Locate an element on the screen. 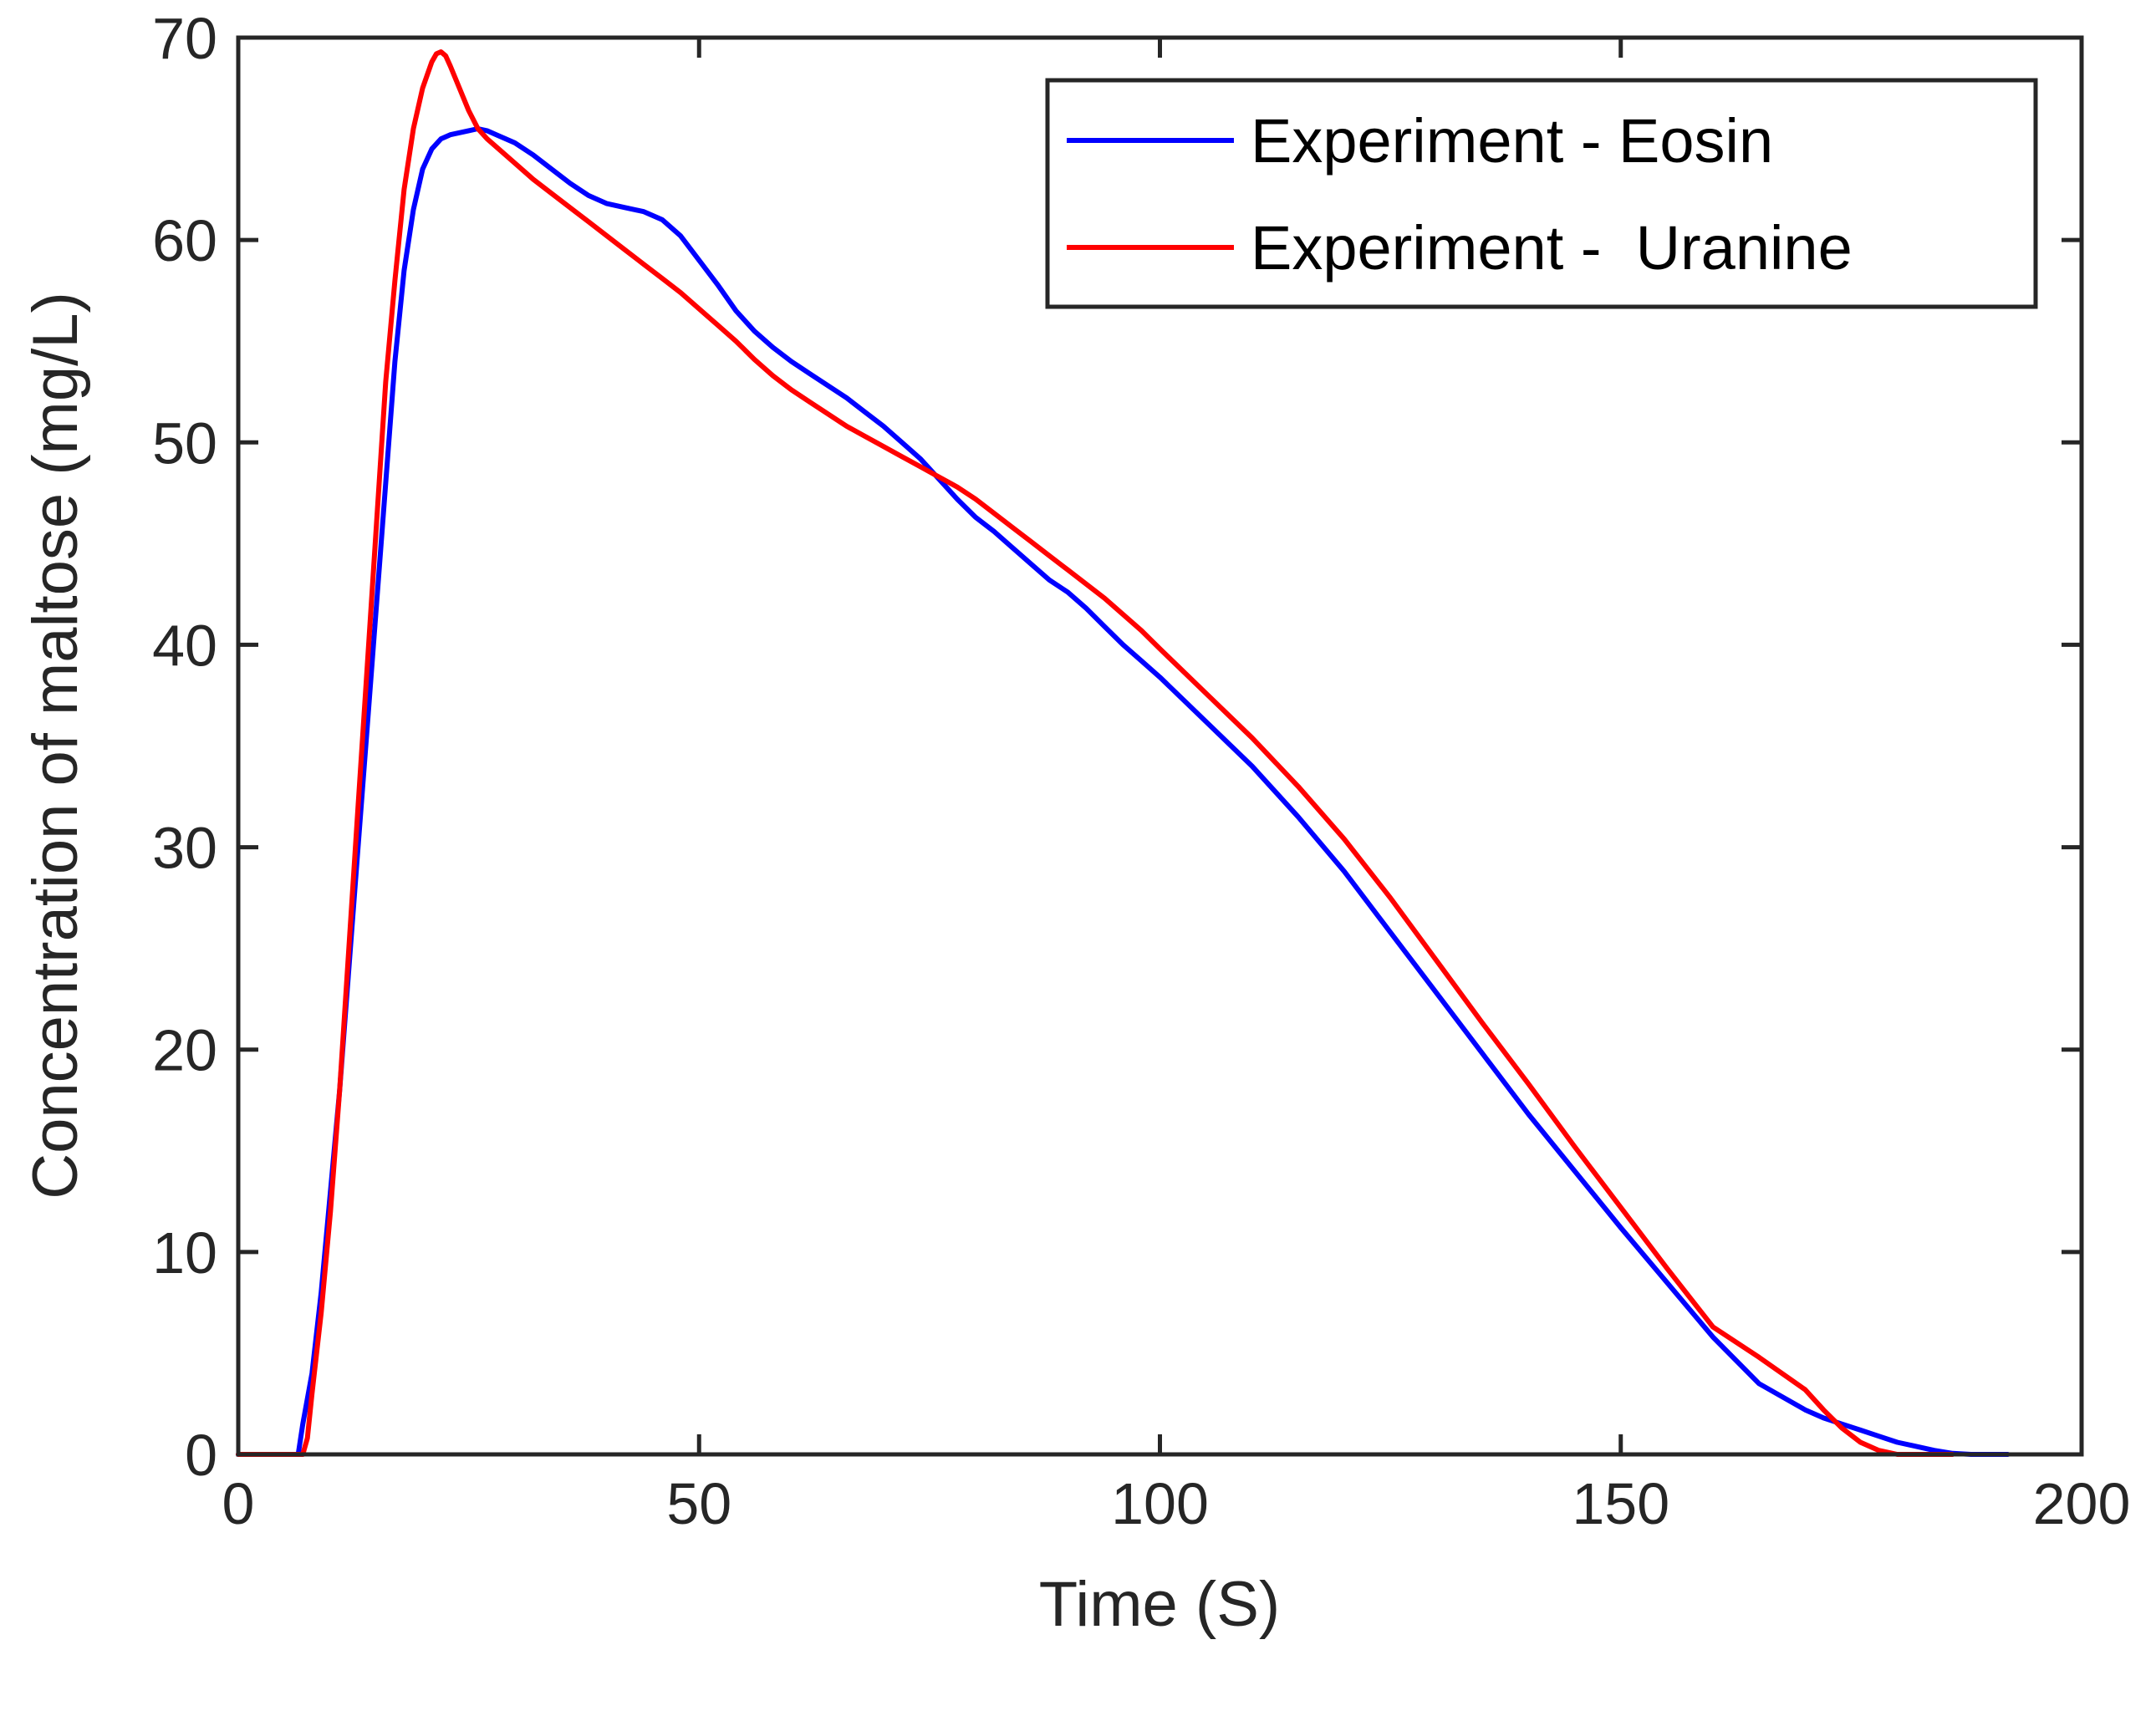 The width and height of the screenshot is (2156, 1711). legend-label-eosin: Experiment - Eosin is located at coordinates (1512, 141).